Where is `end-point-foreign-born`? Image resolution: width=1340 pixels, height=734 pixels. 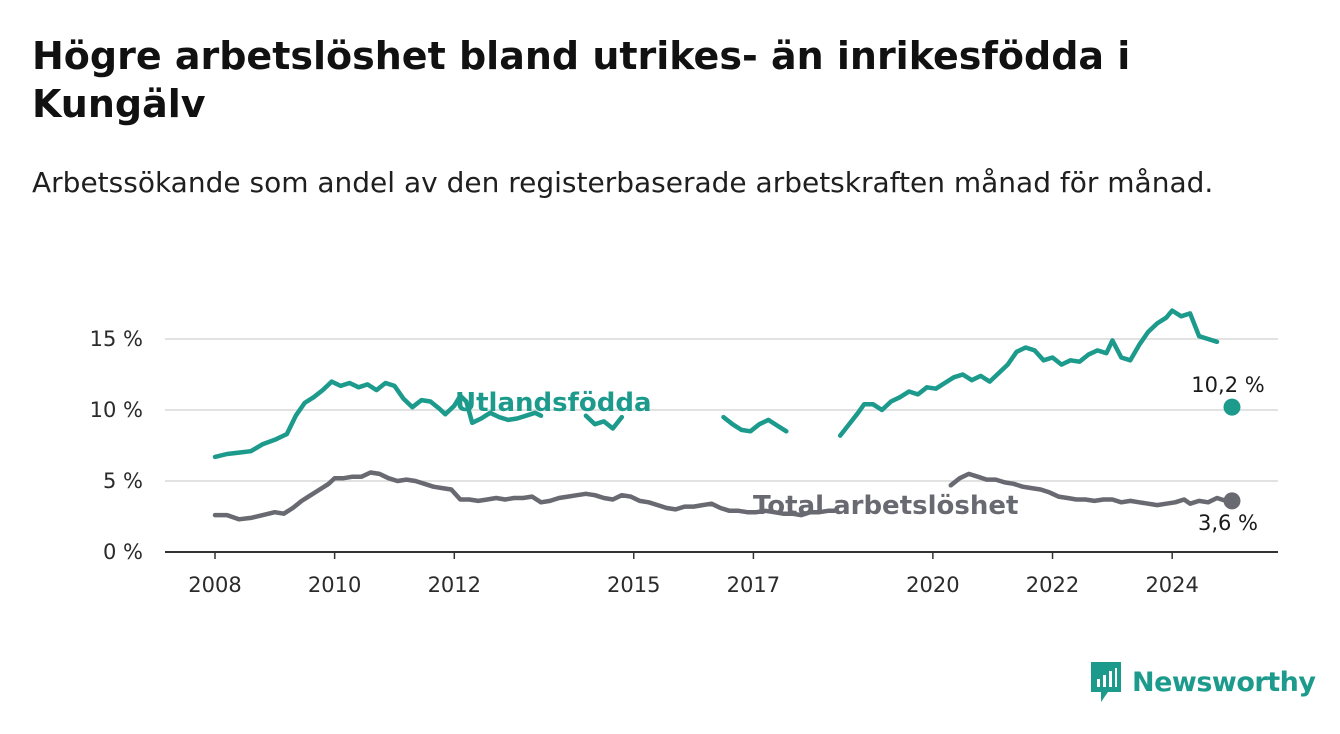
end-point-foreign-born is located at coordinates (1232, 407).